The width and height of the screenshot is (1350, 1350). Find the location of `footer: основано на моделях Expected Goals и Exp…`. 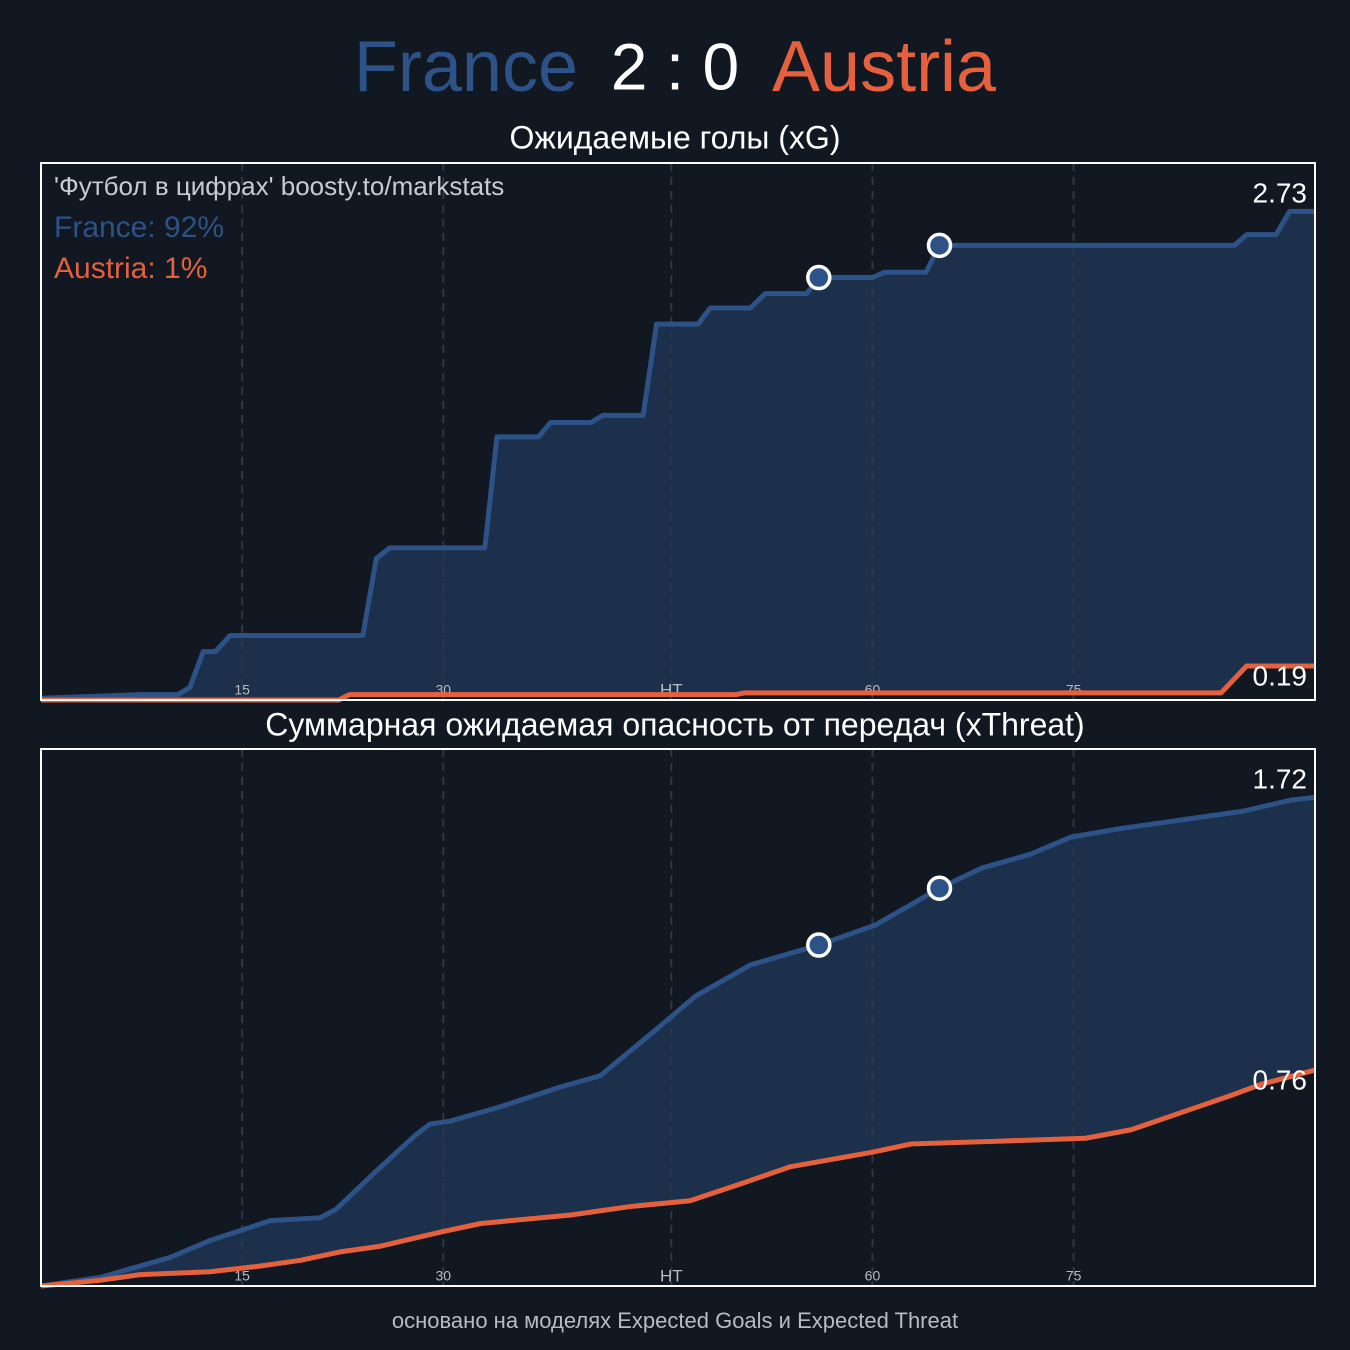

footer: основано на моделях Expected Goals и Exp… is located at coordinates (675, 1320).